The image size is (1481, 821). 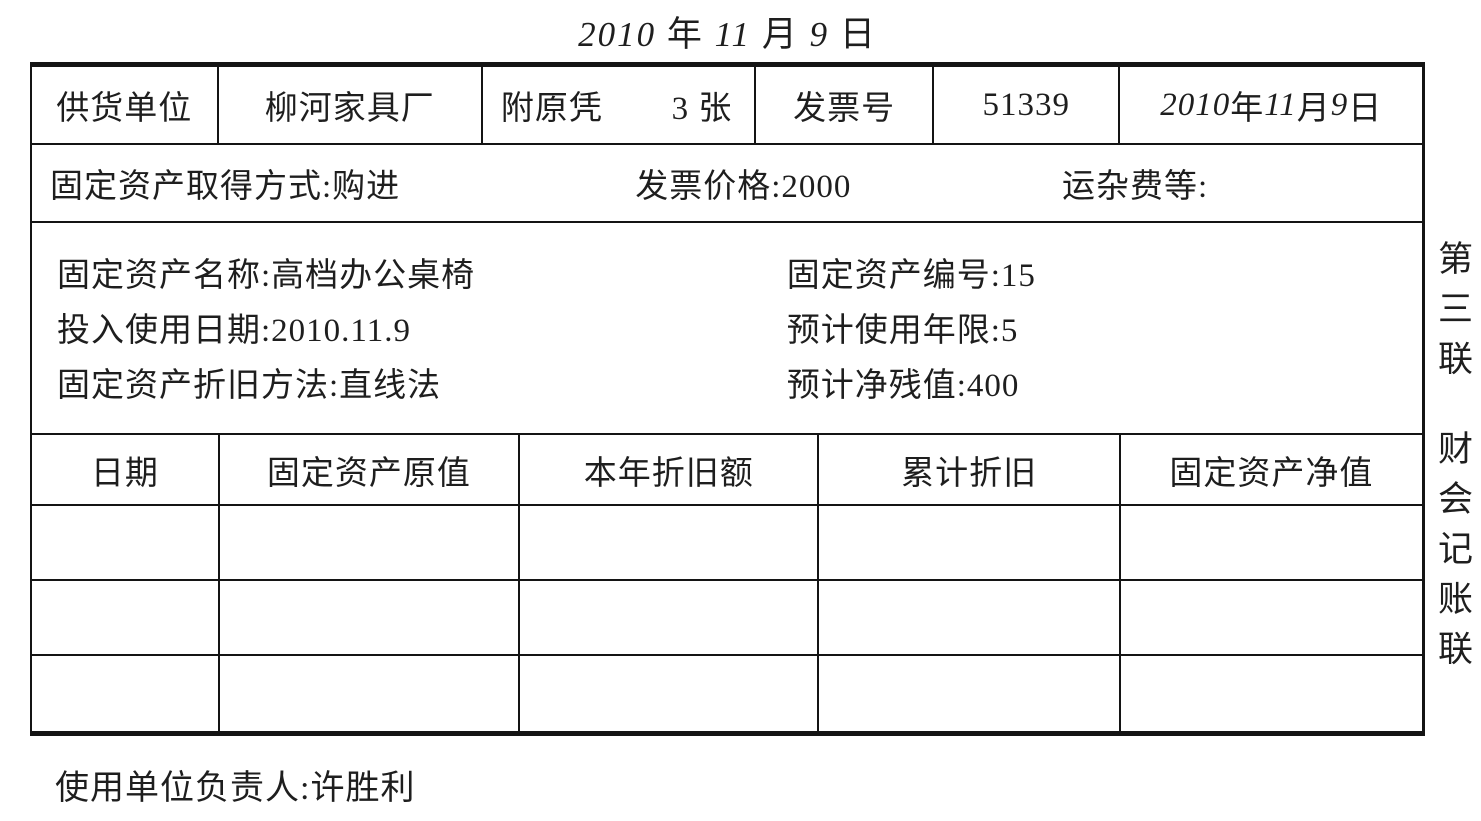 What do you see at coordinates (225, 187) in the screenshot?
I see `acquisition-method-text: 固定资产取得方式:购进` at bounding box center [225, 187].